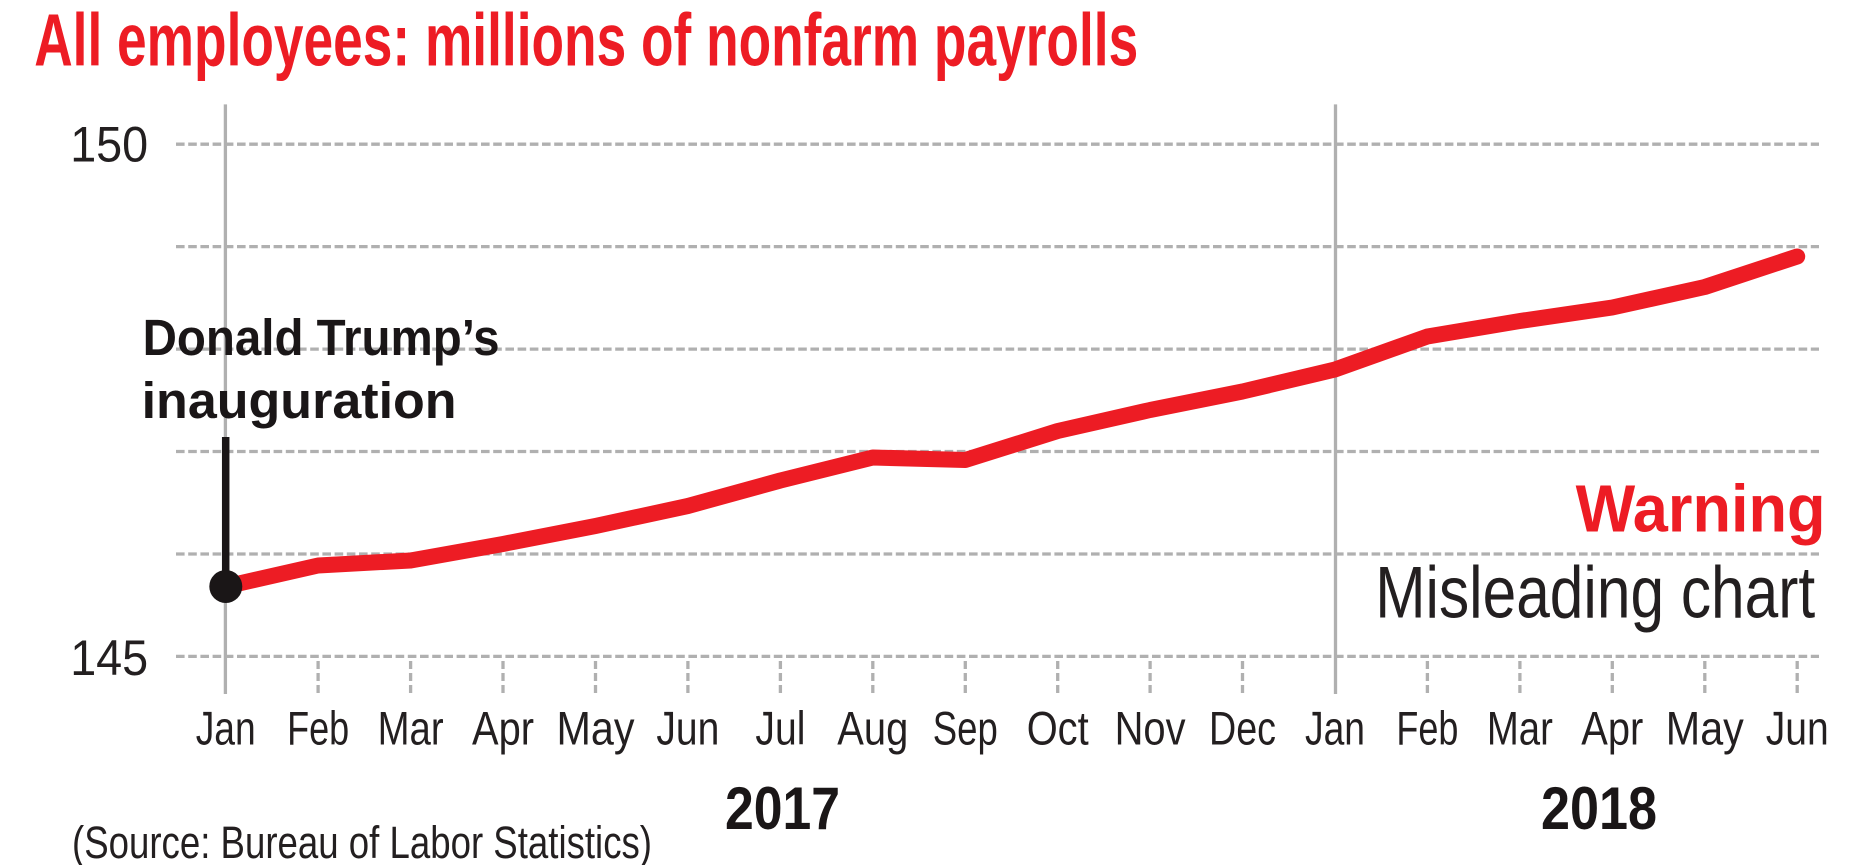  I want to click on svg-text: Donald Trump’s, so click(321, 337).